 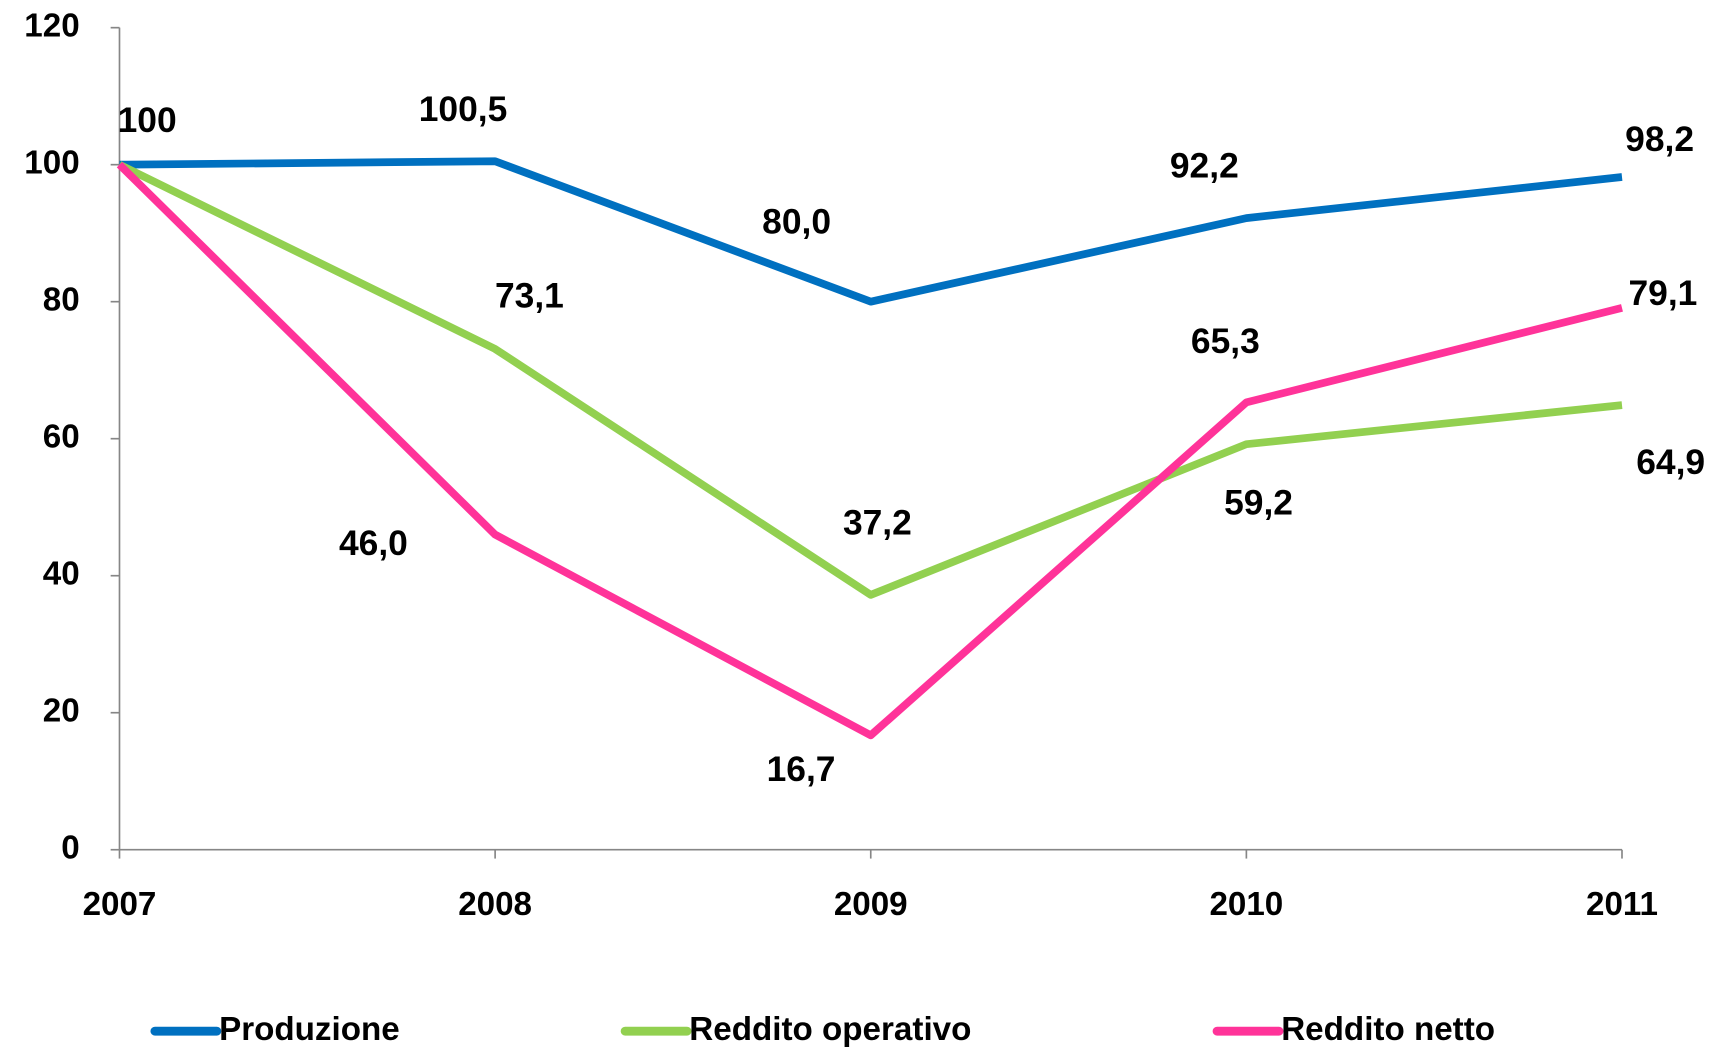 I want to click on y-tick-label: 80, so click(x=61, y=299).